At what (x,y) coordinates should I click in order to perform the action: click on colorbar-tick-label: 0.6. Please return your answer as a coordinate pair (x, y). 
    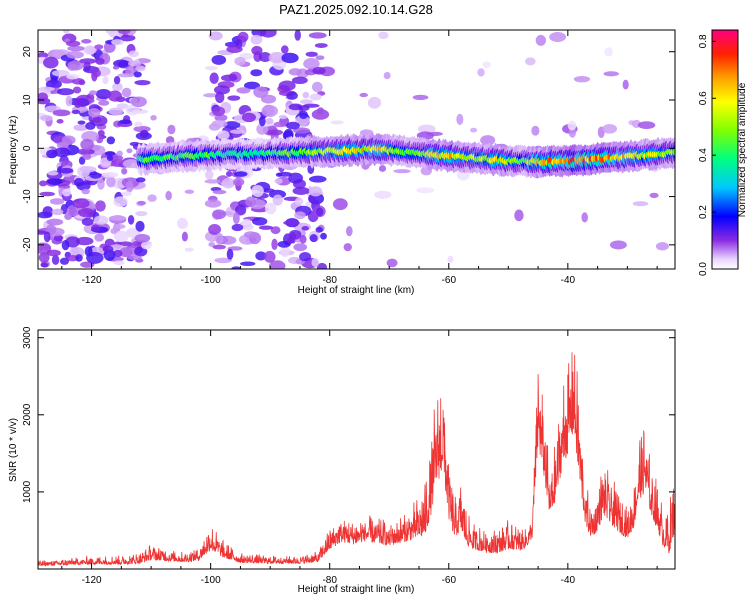
    Looking at the image, I should click on (703, 98).